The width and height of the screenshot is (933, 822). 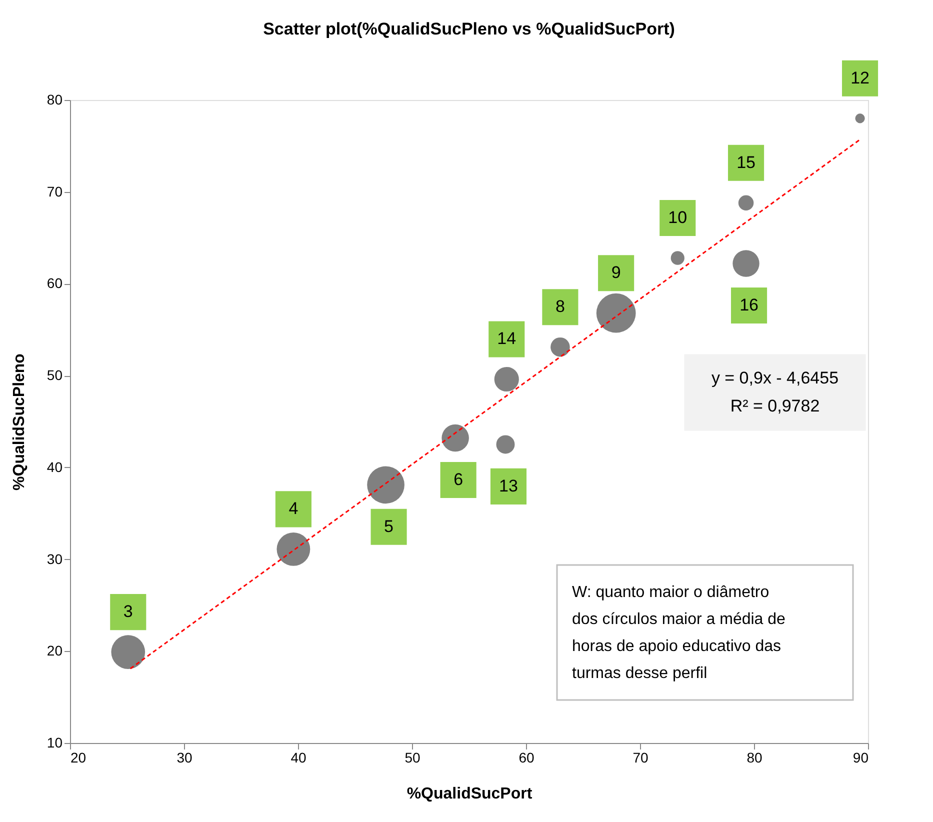 What do you see at coordinates (54, 466) in the screenshot?
I see `y-tick-label: 40` at bounding box center [54, 466].